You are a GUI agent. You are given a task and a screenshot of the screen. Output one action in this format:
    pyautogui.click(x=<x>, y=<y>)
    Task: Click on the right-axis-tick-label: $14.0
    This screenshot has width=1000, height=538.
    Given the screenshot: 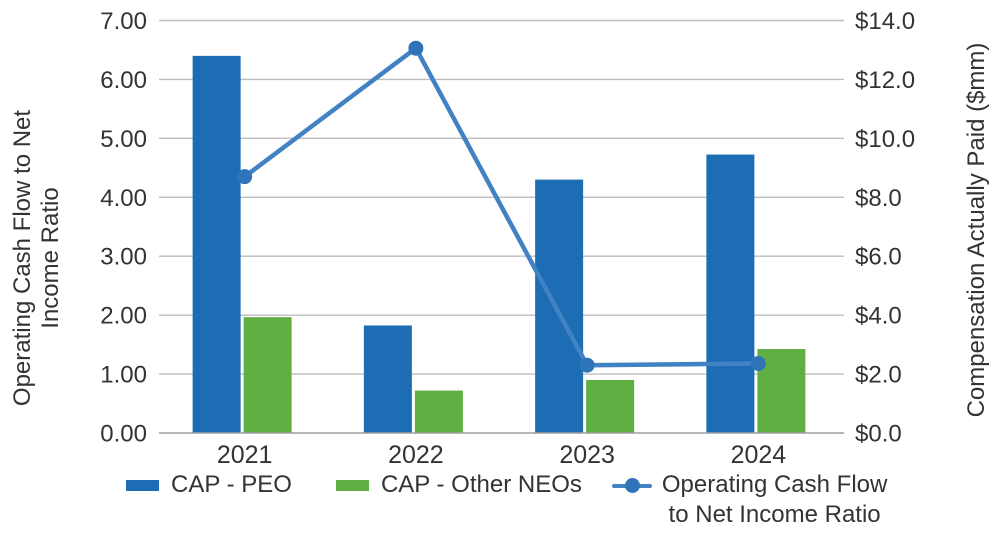 What is the action you would take?
    pyautogui.click(x=885, y=21)
    